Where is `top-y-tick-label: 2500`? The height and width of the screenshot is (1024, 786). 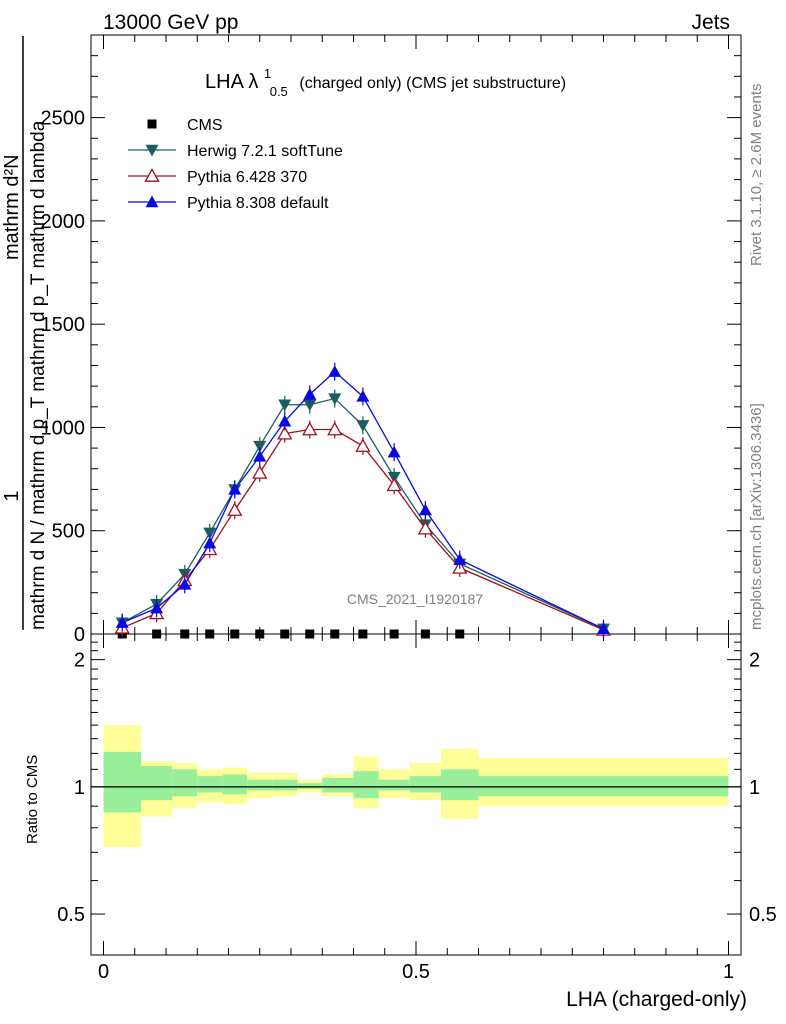
top-y-tick-label: 2500 is located at coordinates (63, 119).